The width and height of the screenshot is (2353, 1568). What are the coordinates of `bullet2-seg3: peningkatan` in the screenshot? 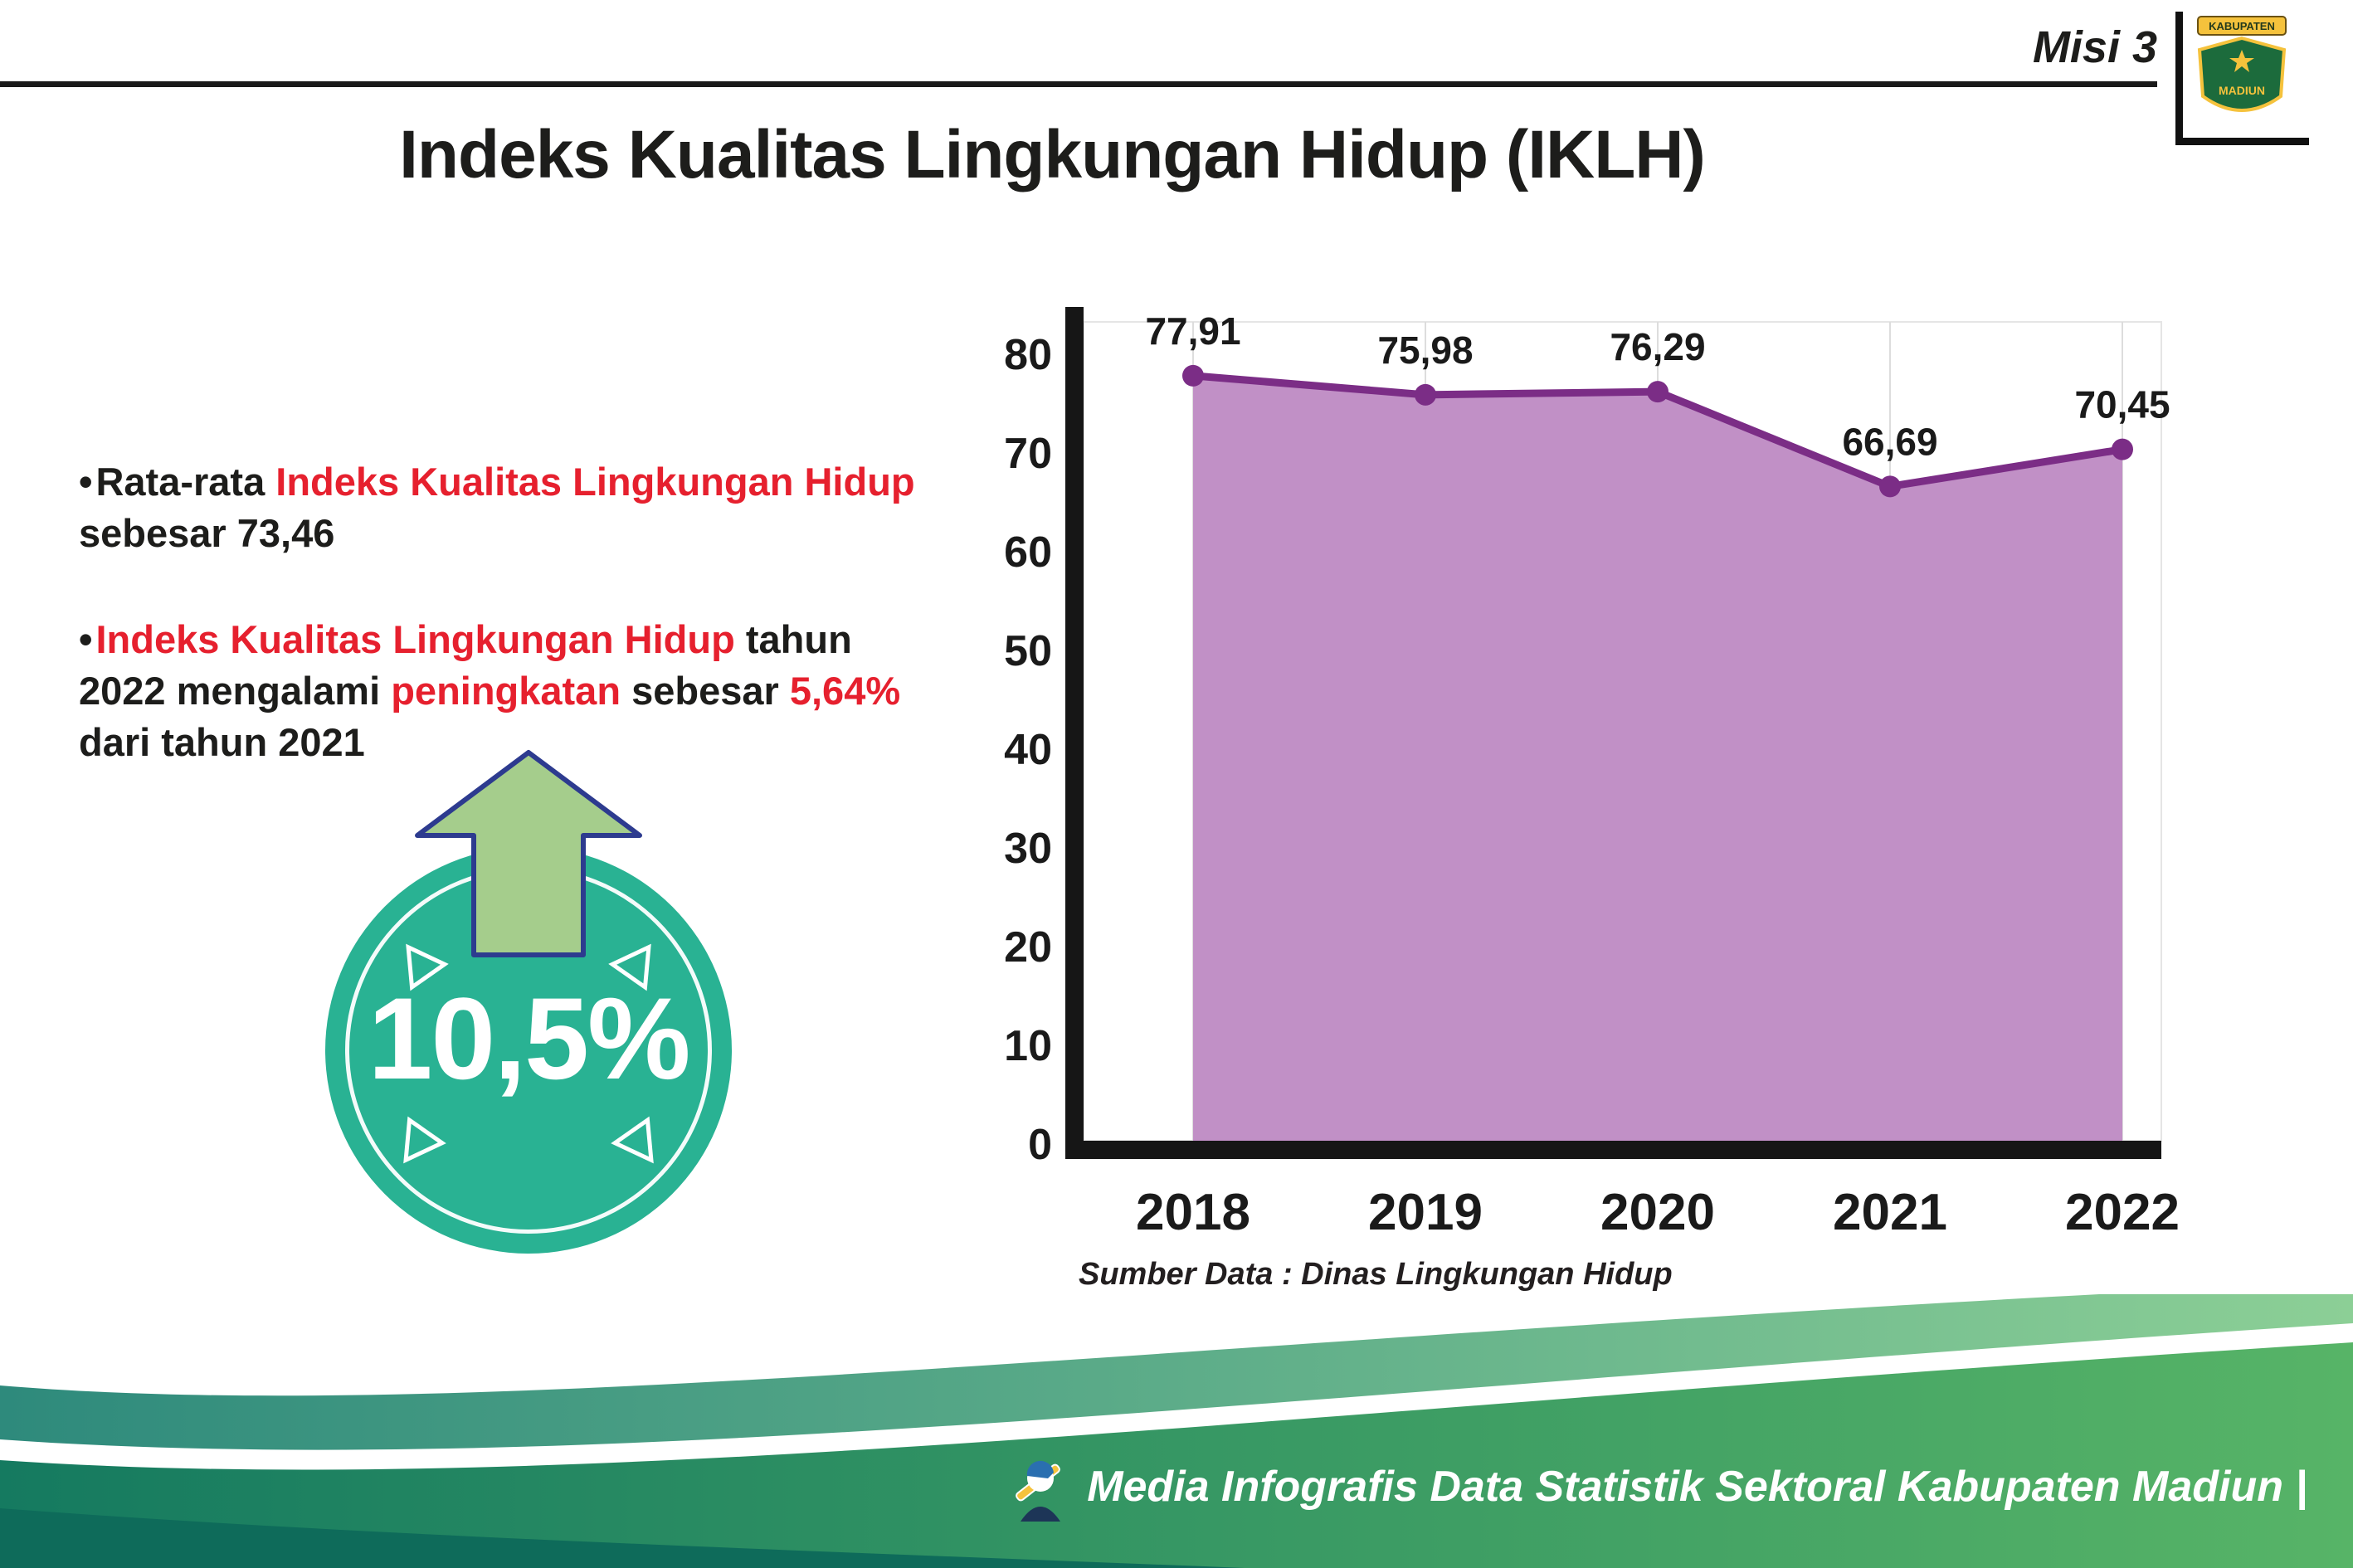 It's located at (506, 691).